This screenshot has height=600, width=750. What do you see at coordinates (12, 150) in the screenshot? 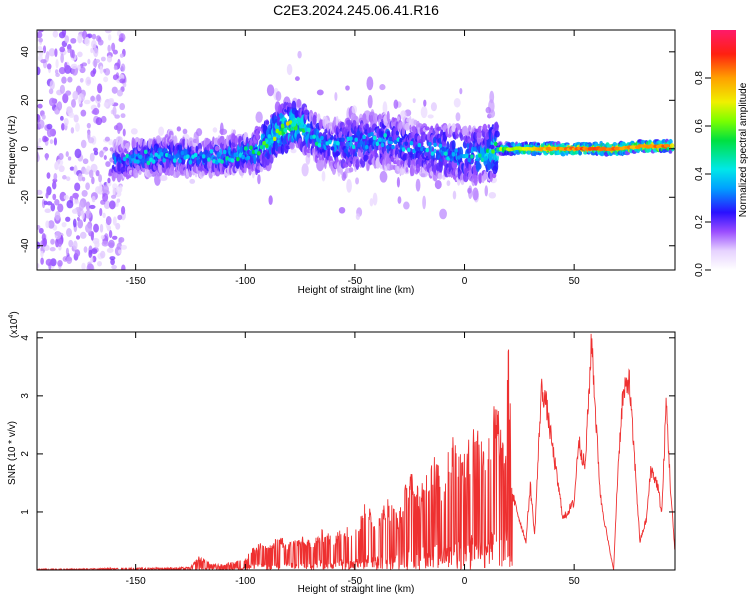
I see `spectrogram-y-axis-label: Frequency (Hz)` at bounding box center [12, 150].